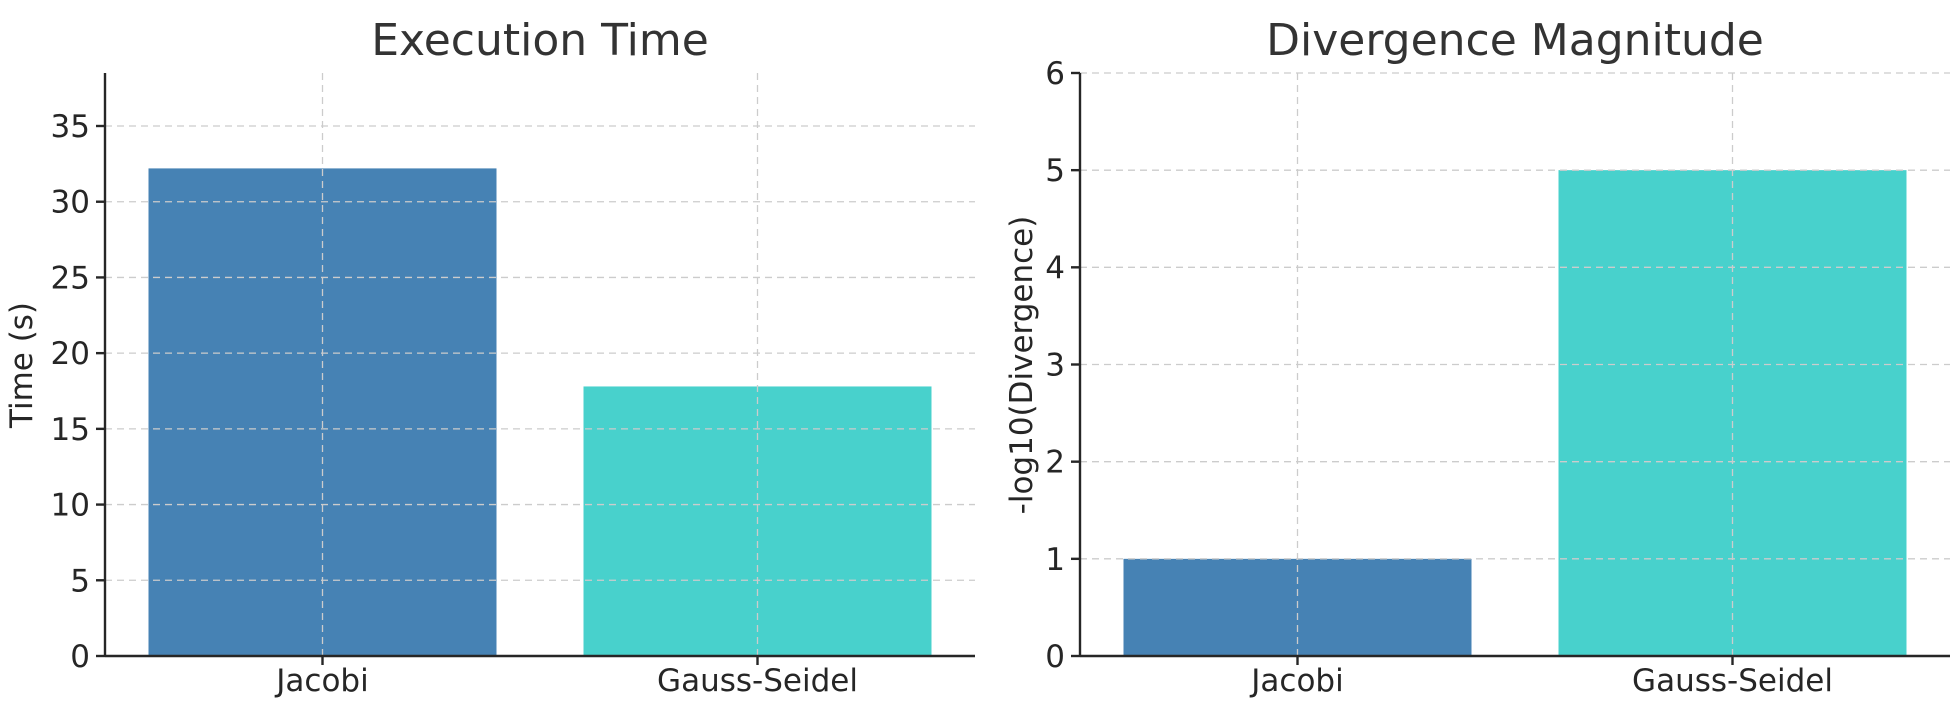 This screenshot has height=710, width=1960. Describe the element at coordinates (70, 127) in the screenshot. I see `y-tick-label: 35` at that location.